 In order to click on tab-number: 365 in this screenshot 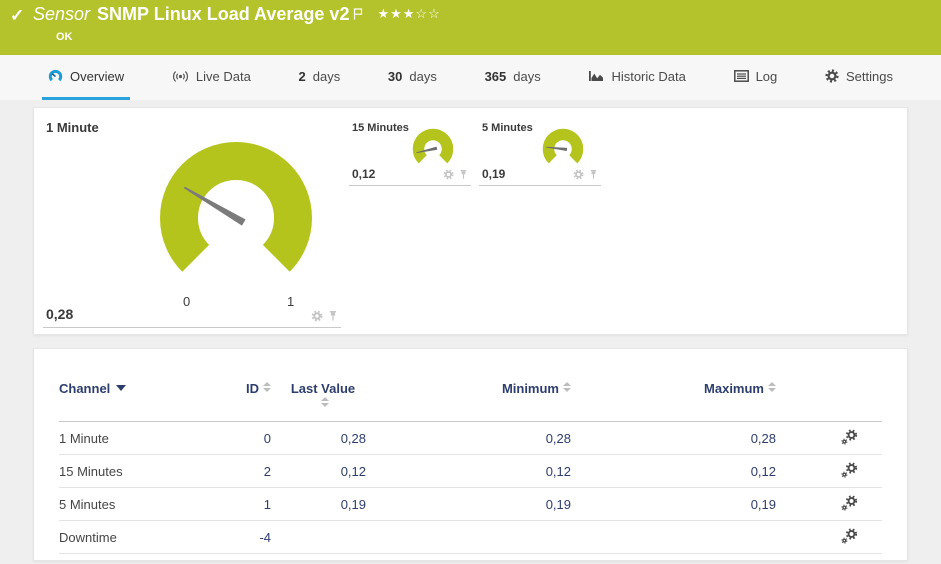, I will do `click(495, 76)`.